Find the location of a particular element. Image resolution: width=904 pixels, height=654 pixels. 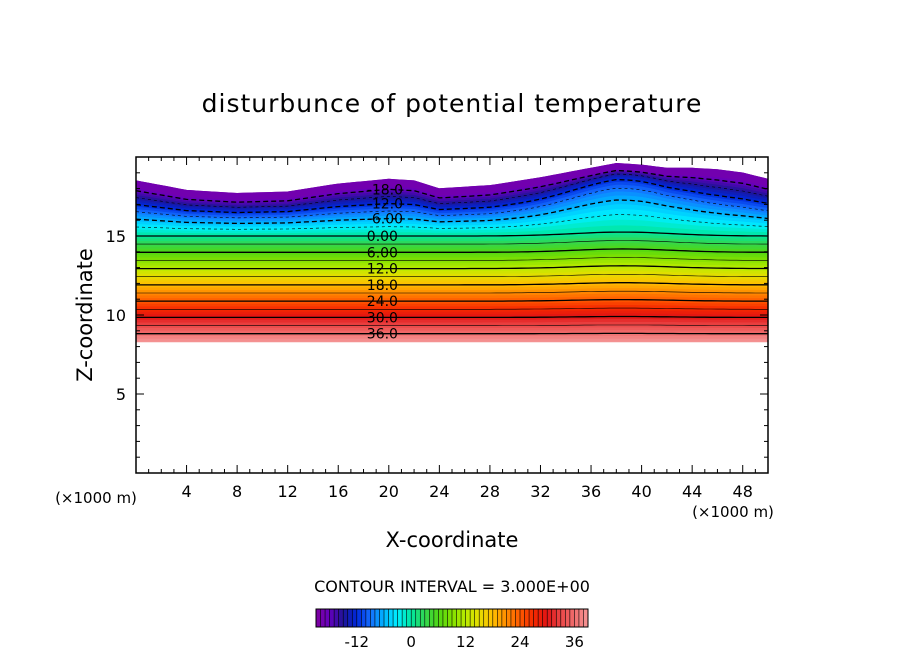

contour-label: -6.00 is located at coordinates (385, 220).